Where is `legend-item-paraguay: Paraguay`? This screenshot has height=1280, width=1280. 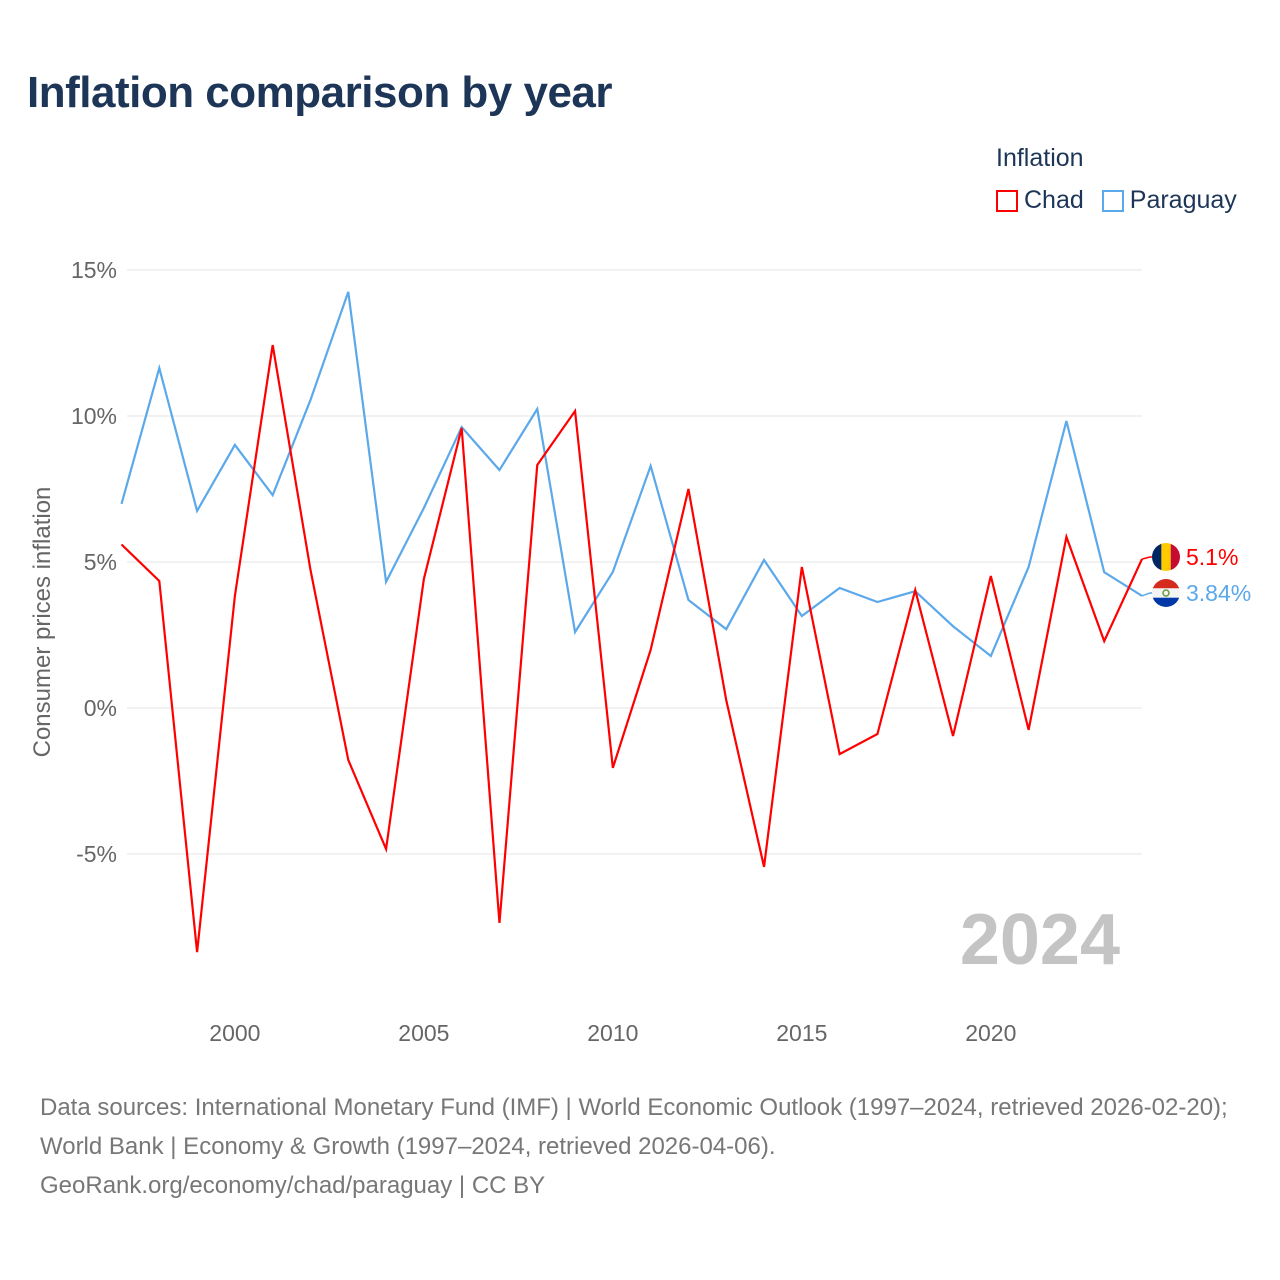 legend-item-paraguay: Paraguay is located at coordinates (1169, 200).